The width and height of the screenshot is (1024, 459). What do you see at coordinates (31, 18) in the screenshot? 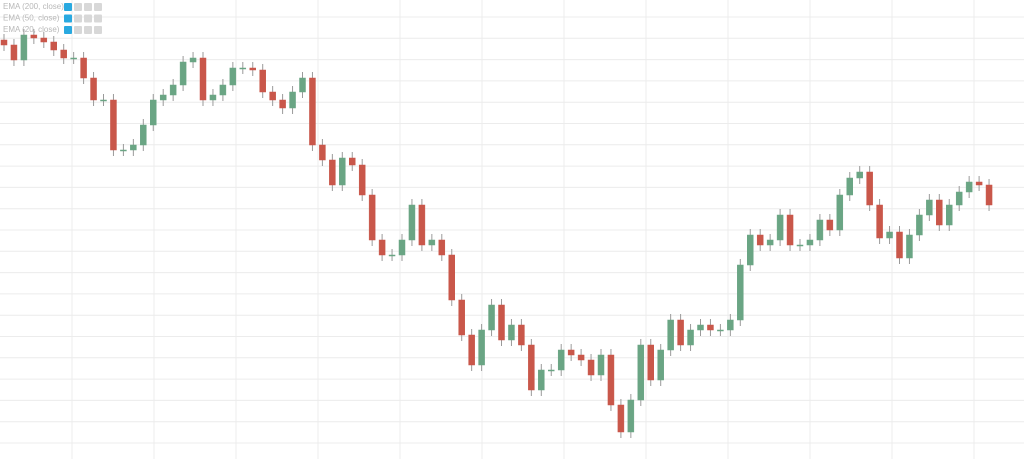
I see `indicator-label: EMA (50, close)` at bounding box center [31, 18].